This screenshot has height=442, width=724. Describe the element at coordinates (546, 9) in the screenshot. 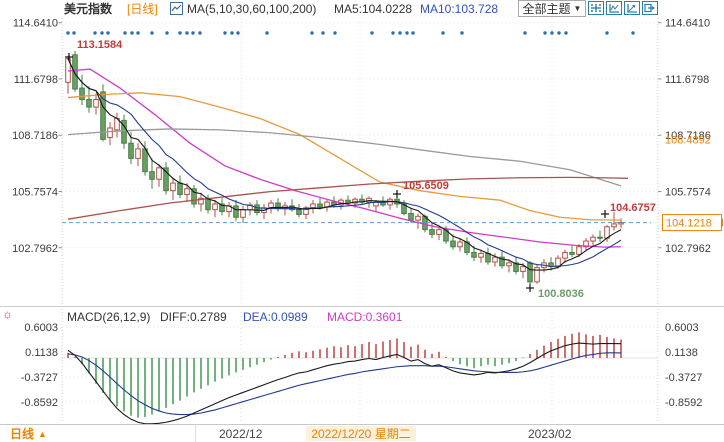

I see `themes-dropdown-label: 全部主题` at that location.